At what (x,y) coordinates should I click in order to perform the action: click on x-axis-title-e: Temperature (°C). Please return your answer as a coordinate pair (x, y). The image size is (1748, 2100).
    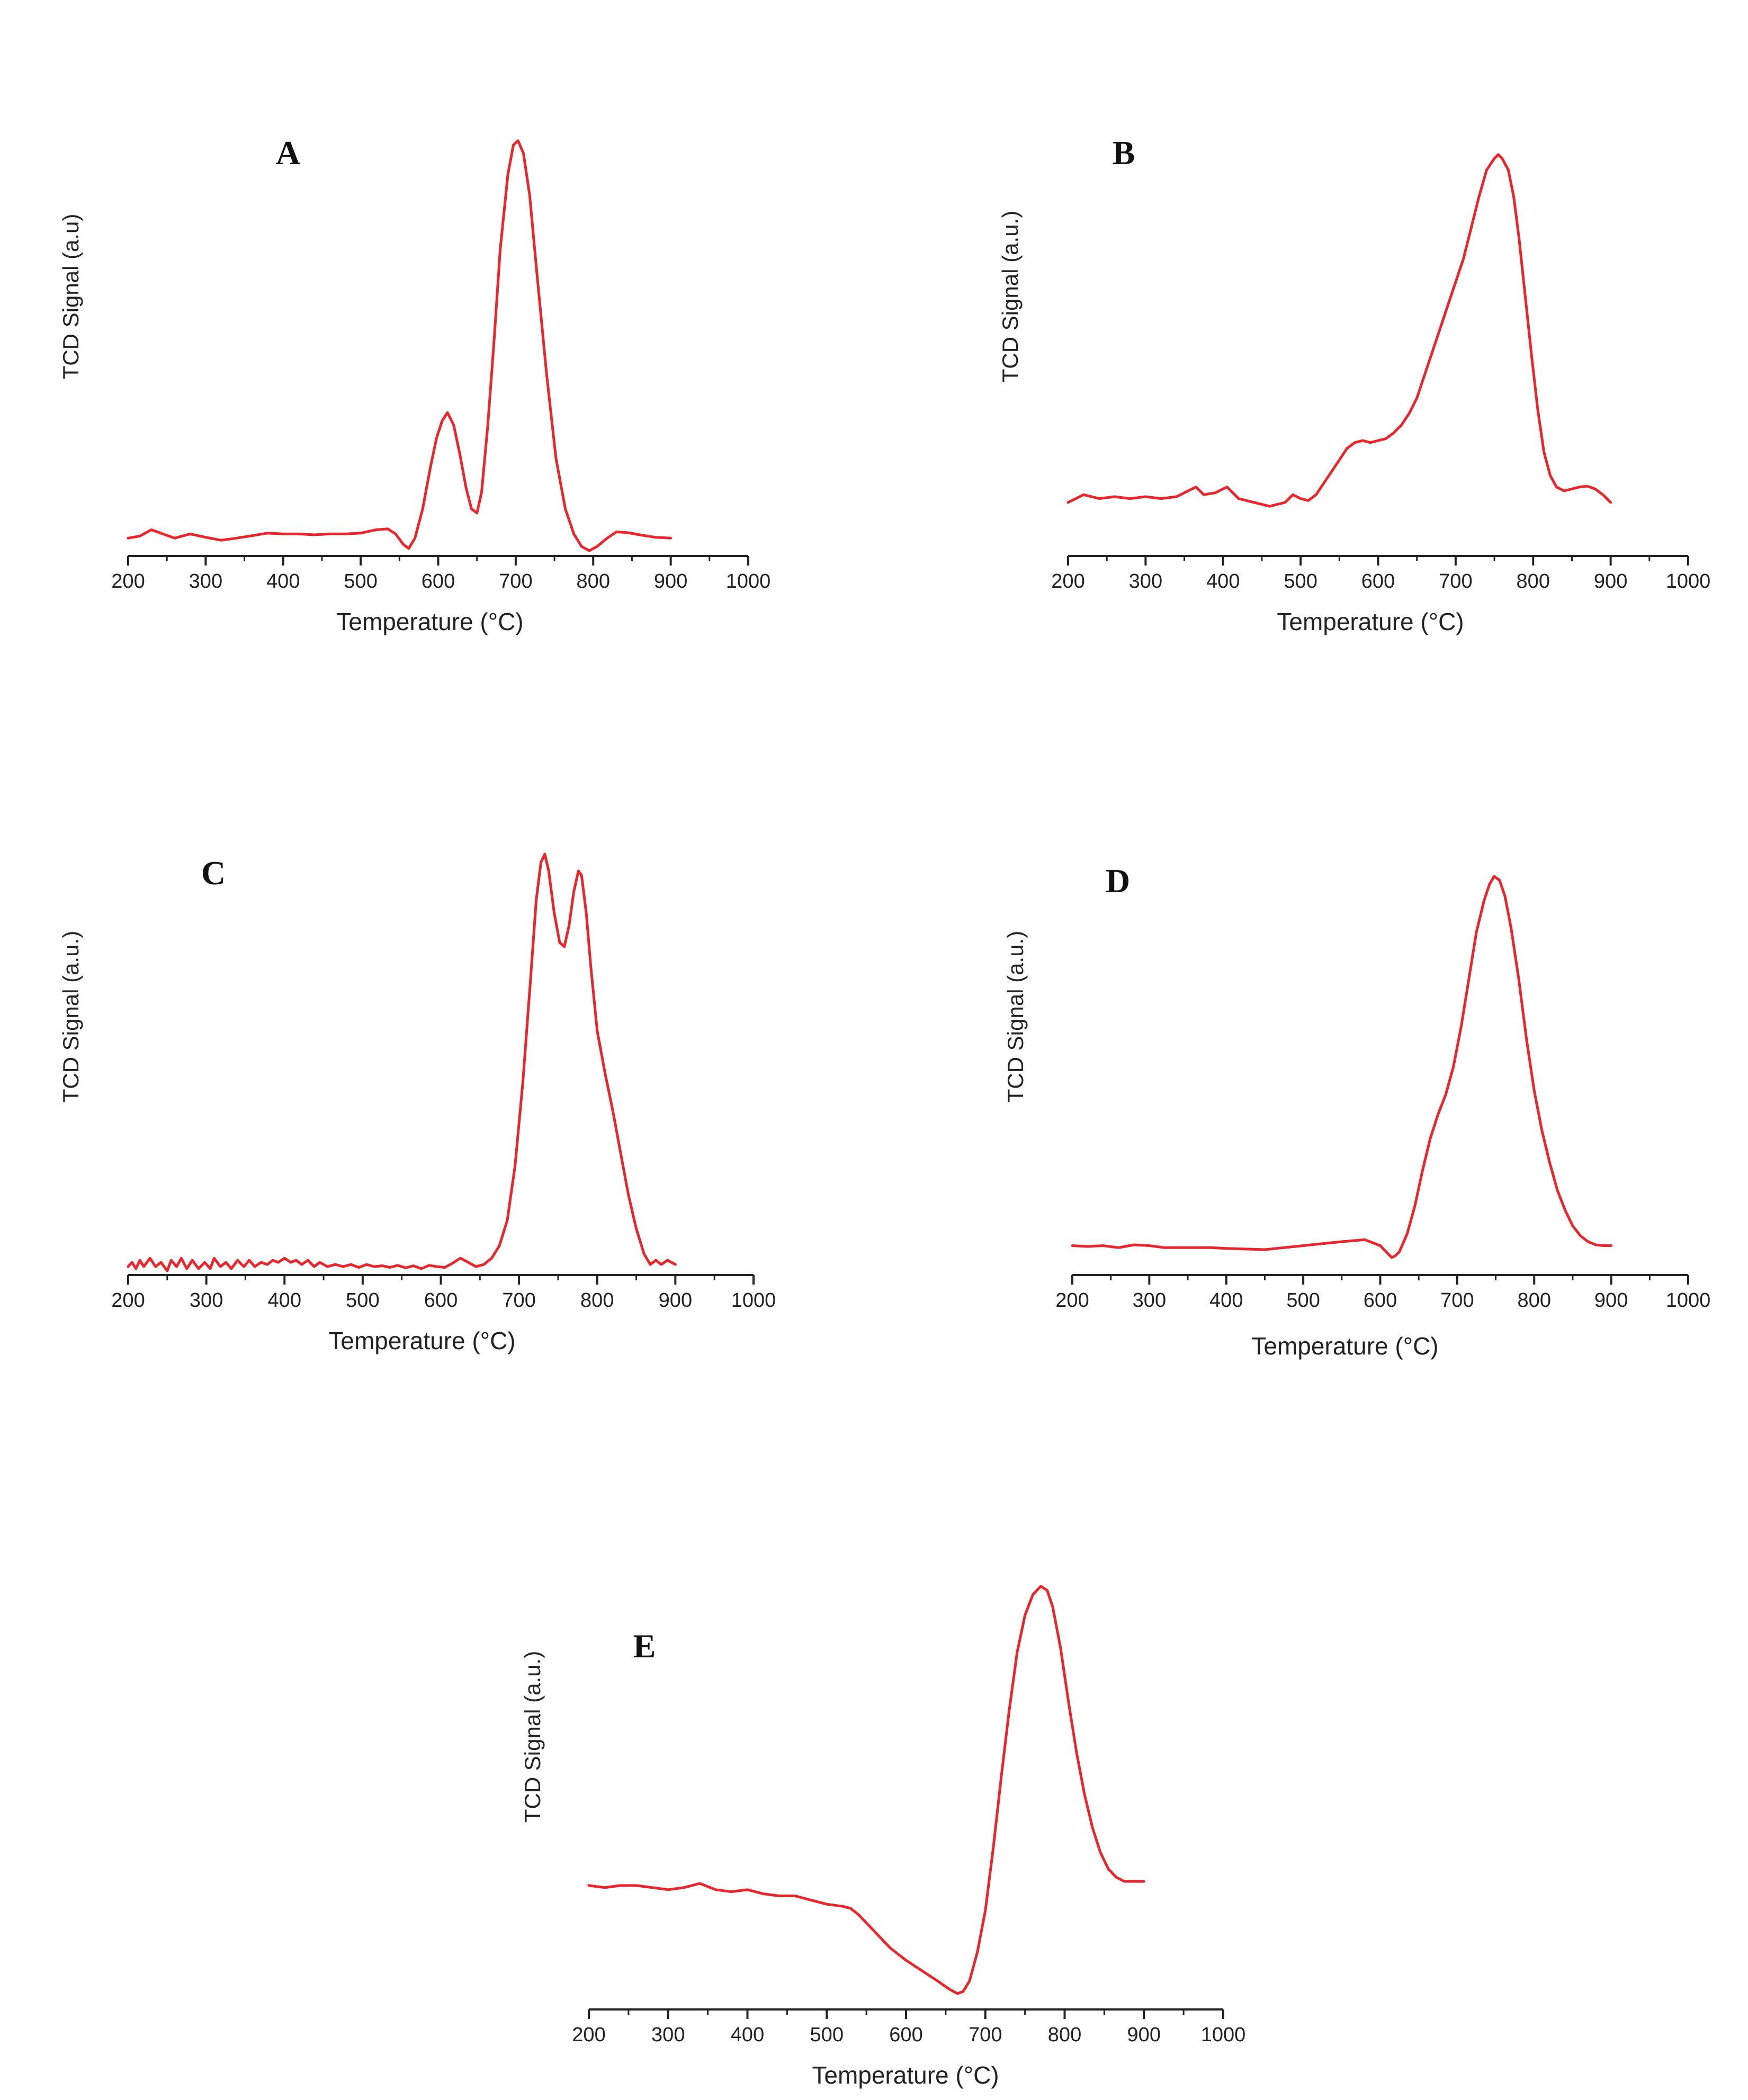
    Looking at the image, I should click on (905, 2075).